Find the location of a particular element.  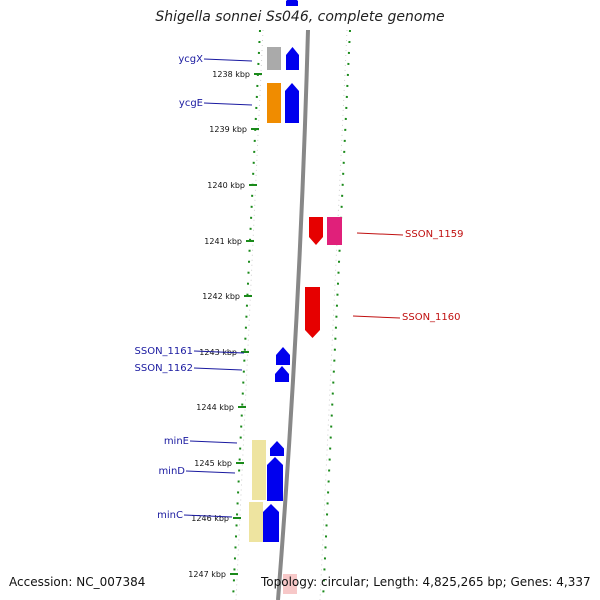

gene-arrow-minE is located at coordinates (277, 448).